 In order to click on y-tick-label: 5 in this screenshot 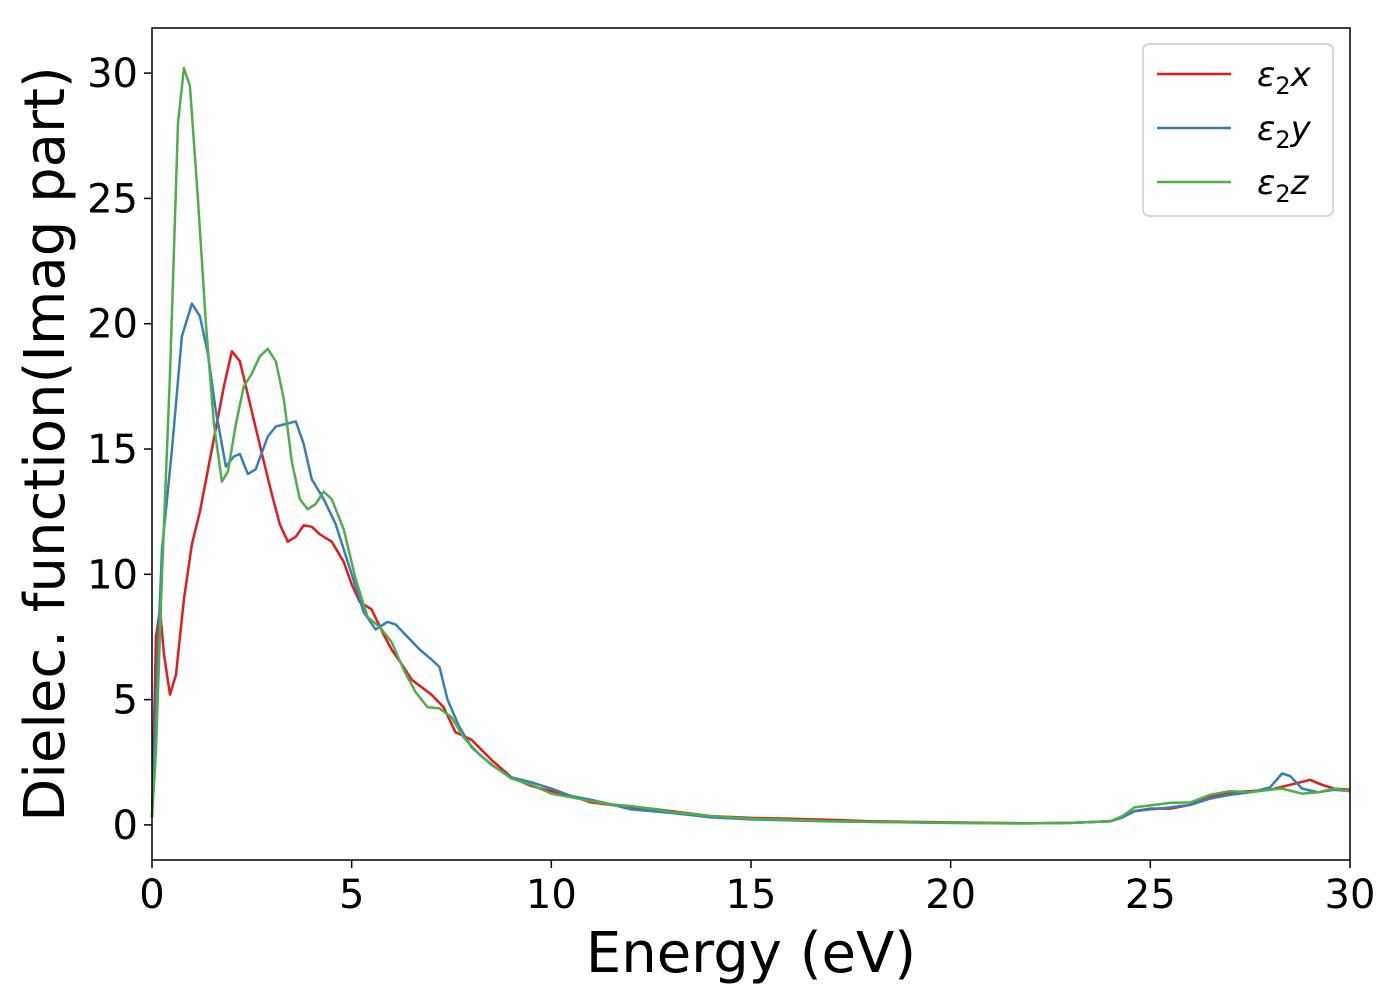, I will do `click(125, 701)`.